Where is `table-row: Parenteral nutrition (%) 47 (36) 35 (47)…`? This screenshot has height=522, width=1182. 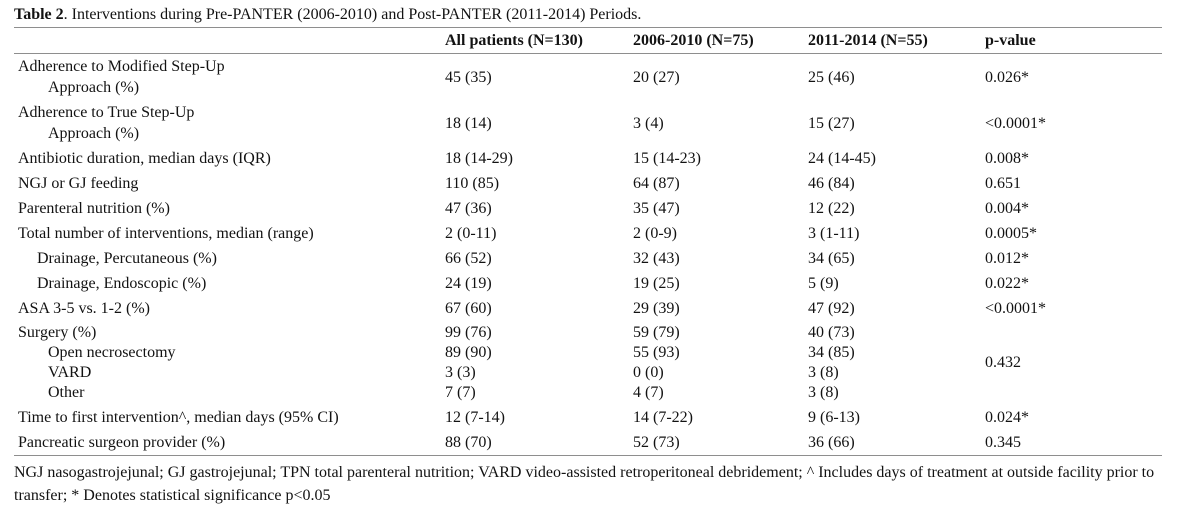
table-row: Parenteral nutrition (%) 47 (36) 35 (47)… is located at coordinates (588, 208).